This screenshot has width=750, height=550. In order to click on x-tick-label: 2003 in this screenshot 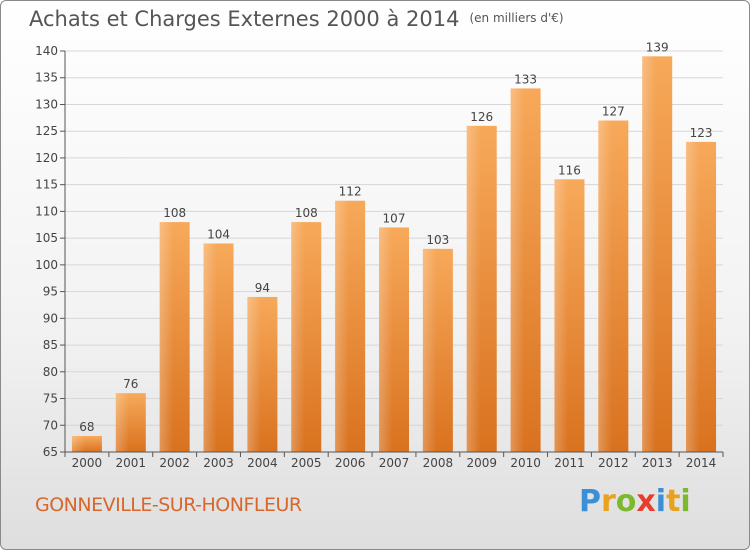, I will do `click(218, 463)`.